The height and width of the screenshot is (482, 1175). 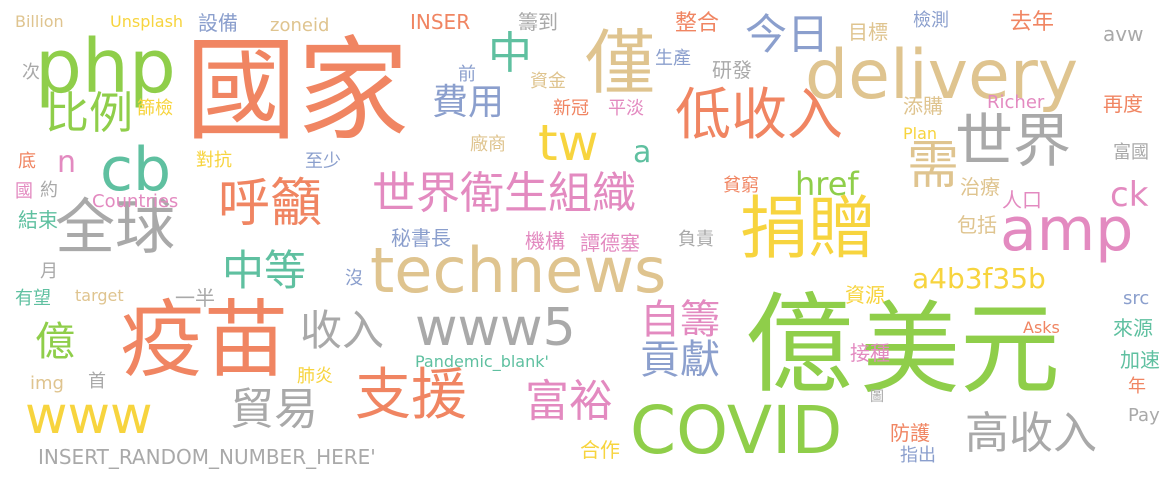 I want to click on word: COVID, so click(x=736, y=430).